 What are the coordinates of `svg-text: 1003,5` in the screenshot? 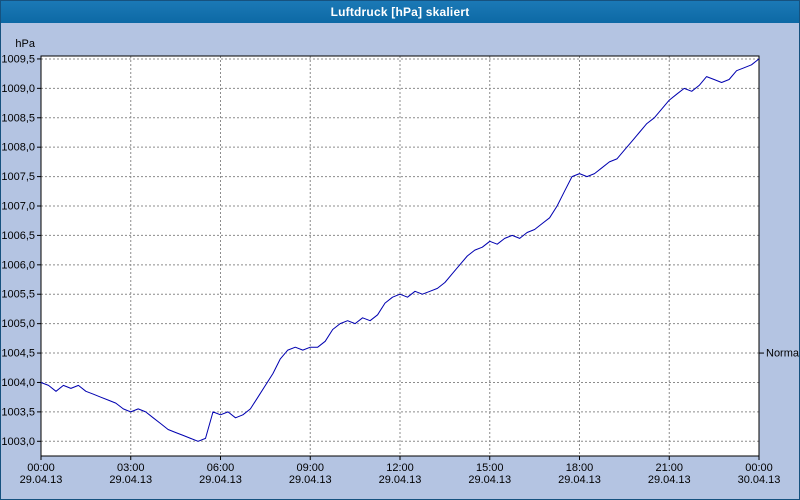 It's located at (18, 412).